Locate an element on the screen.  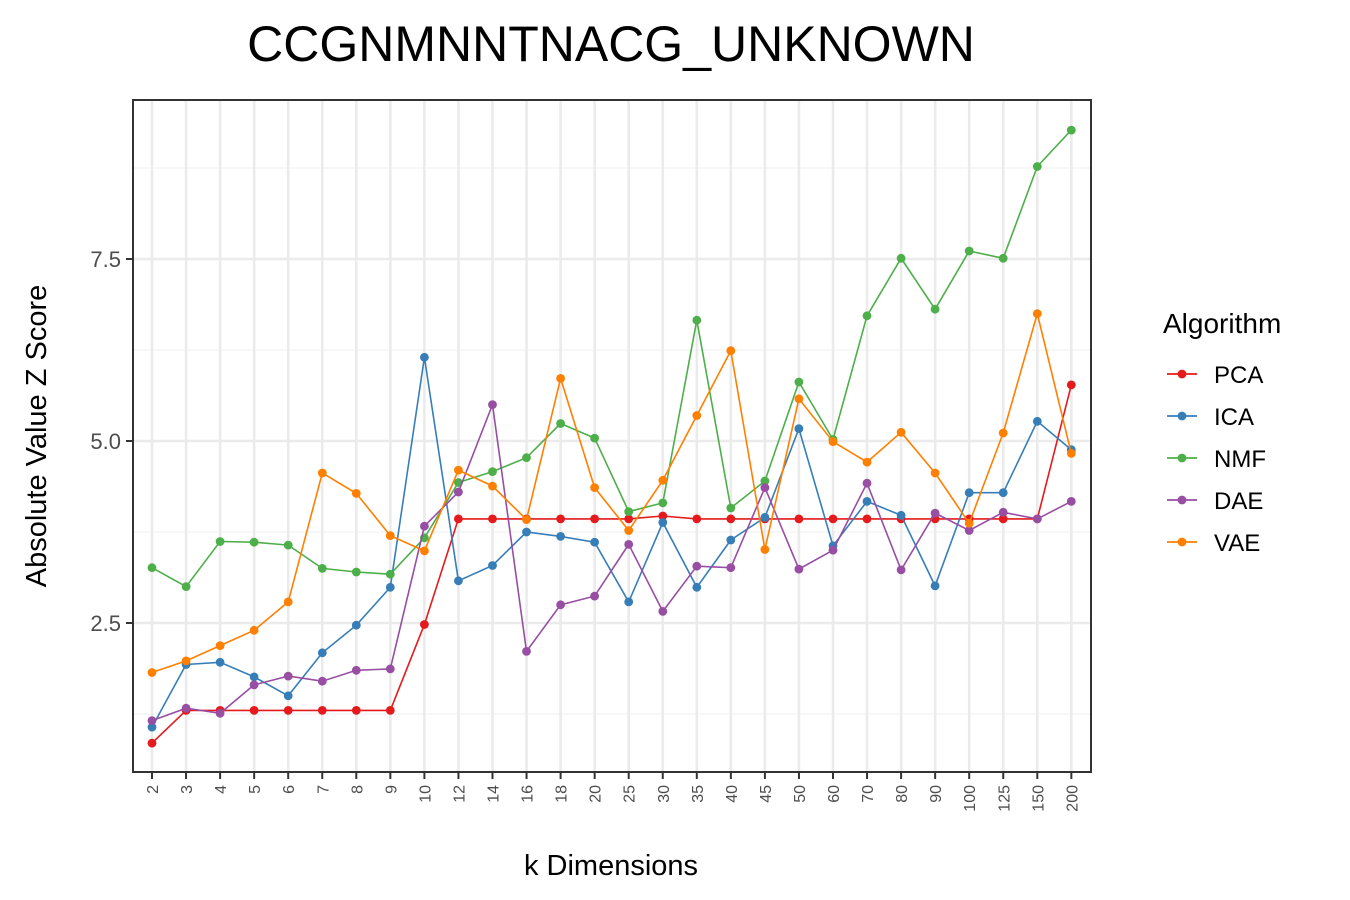
x-tick-label: 80 is located at coordinates (902, 794).